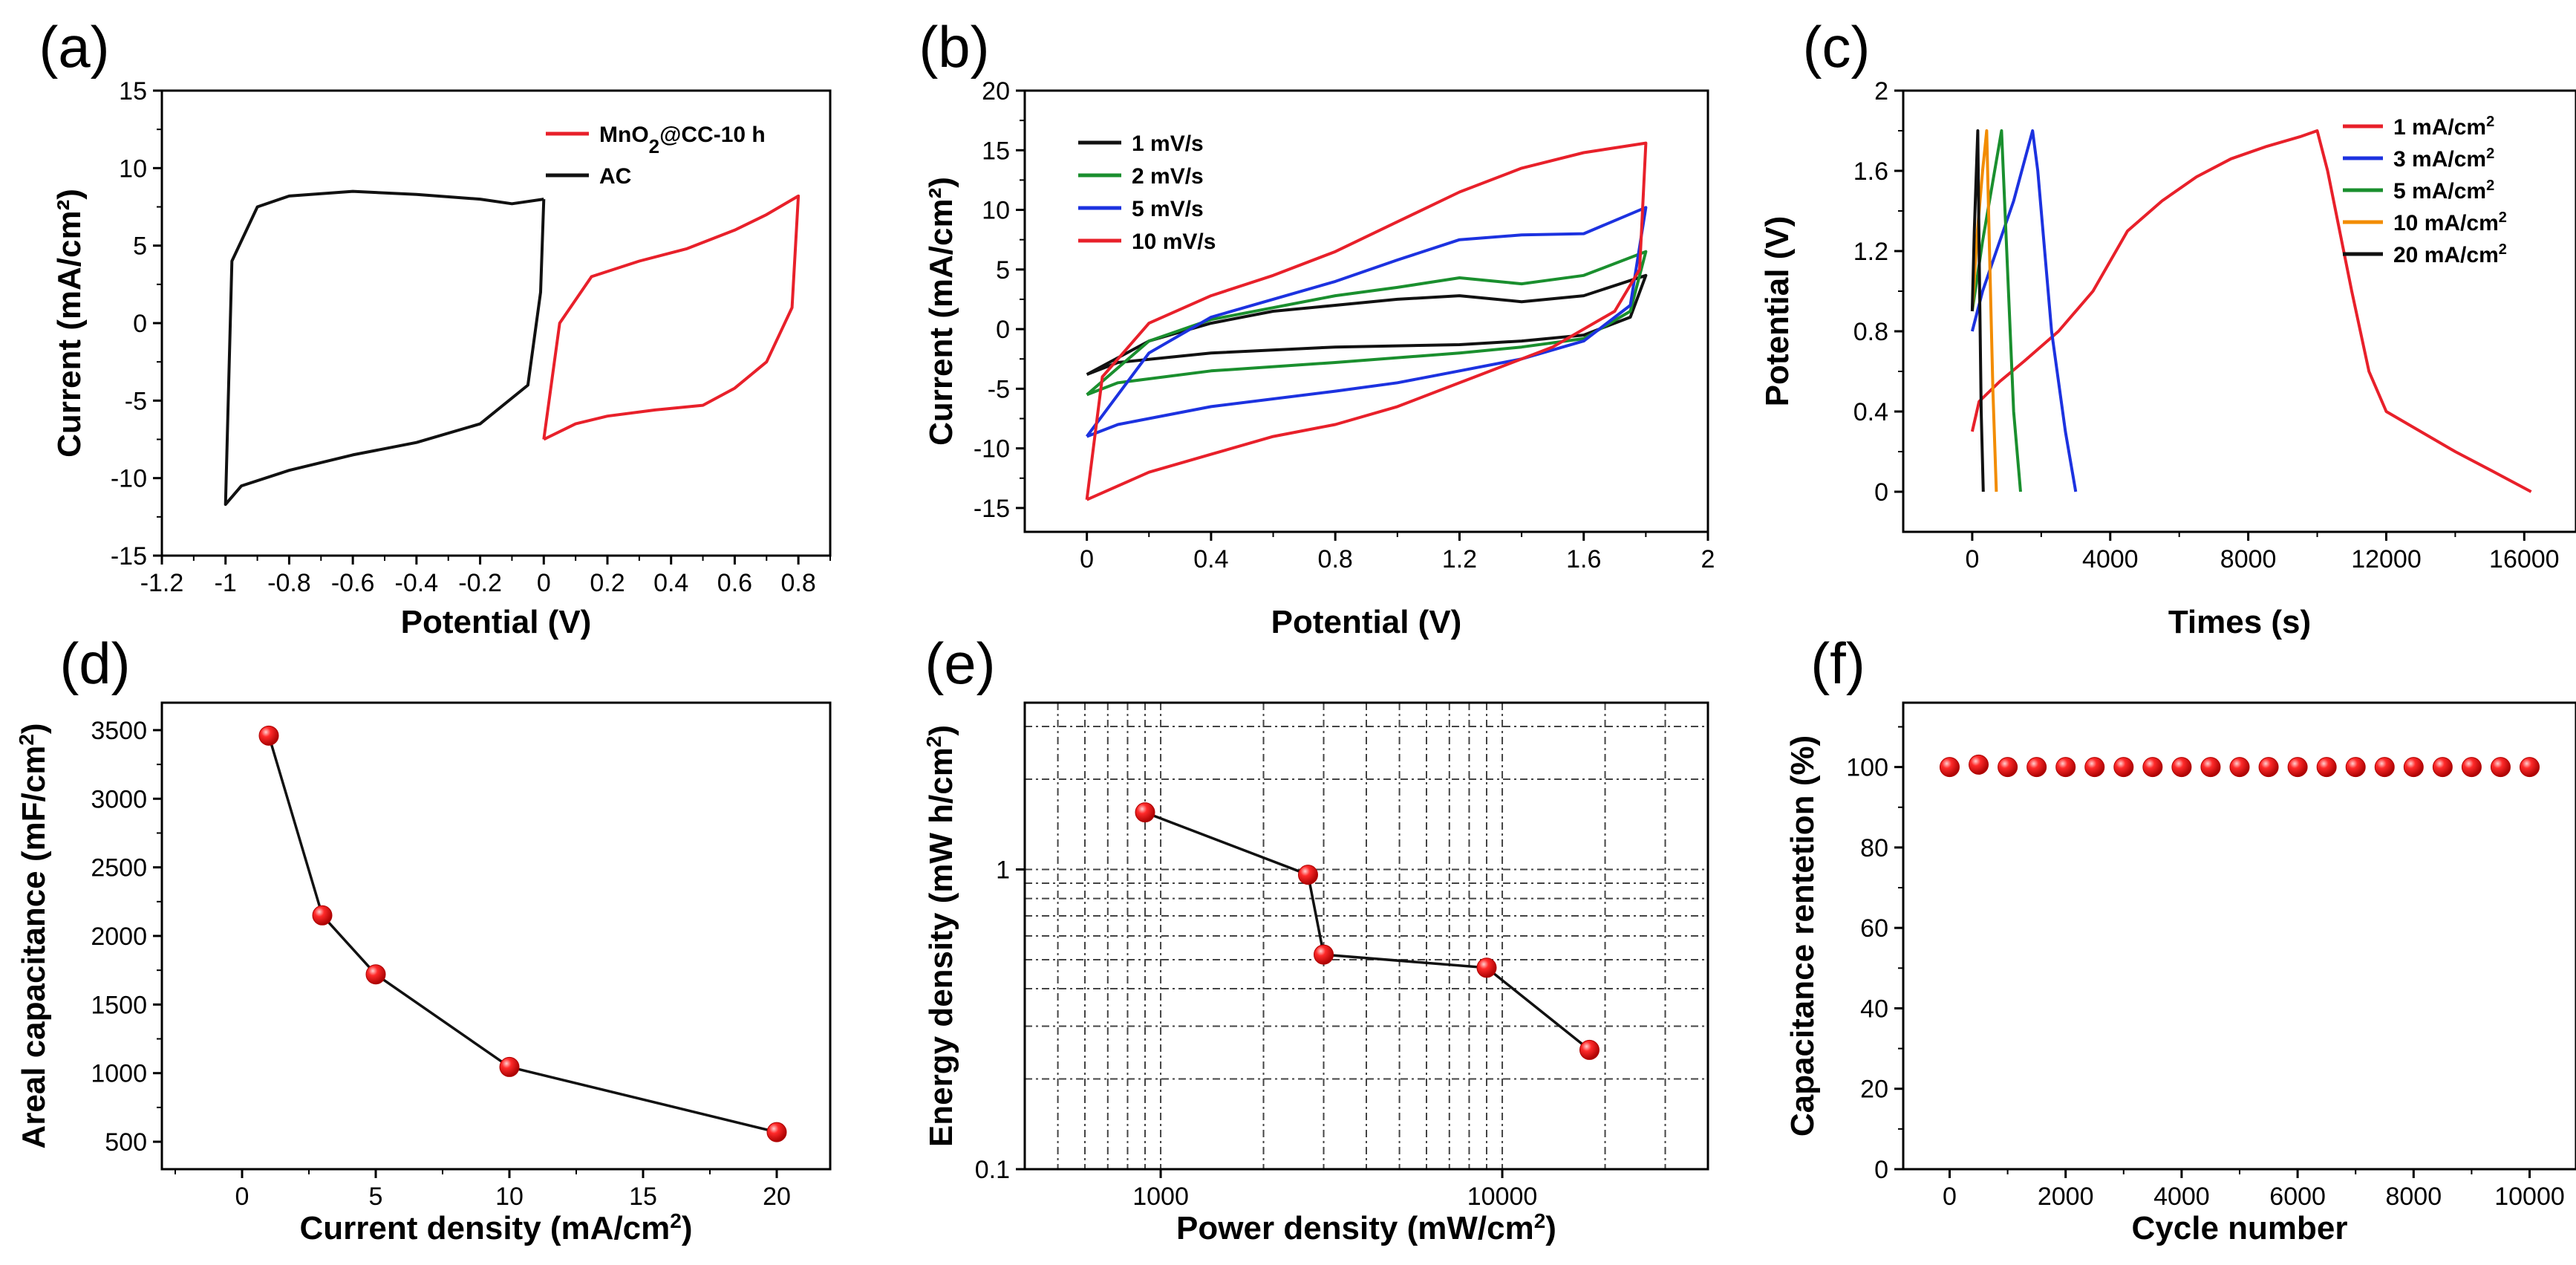 The image size is (2576, 1265). Describe the element at coordinates (226, 583) in the screenshot. I see `x-tick-label: -1` at that location.